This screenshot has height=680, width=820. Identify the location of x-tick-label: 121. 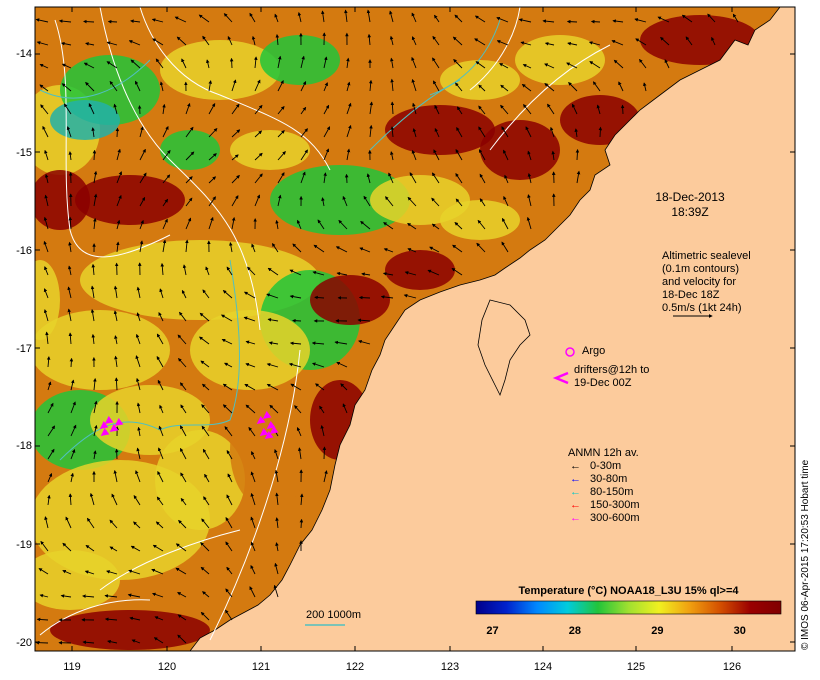
(261, 667).